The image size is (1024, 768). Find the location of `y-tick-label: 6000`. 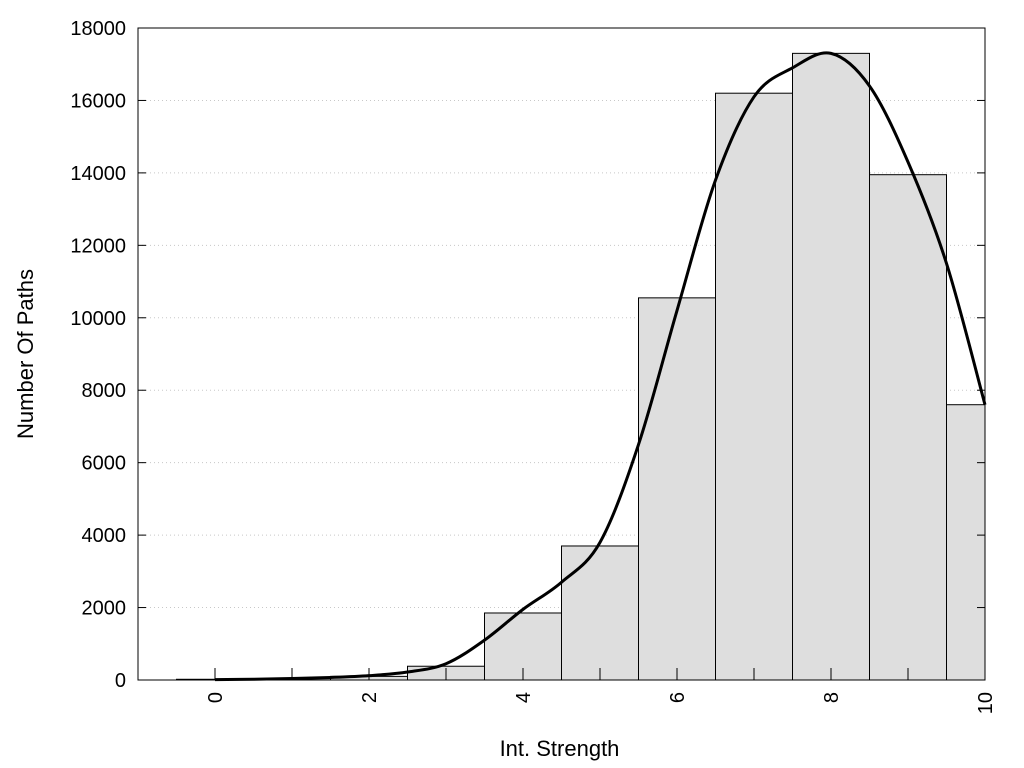

y-tick-label: 6000 is located at coordinates (104, 464).